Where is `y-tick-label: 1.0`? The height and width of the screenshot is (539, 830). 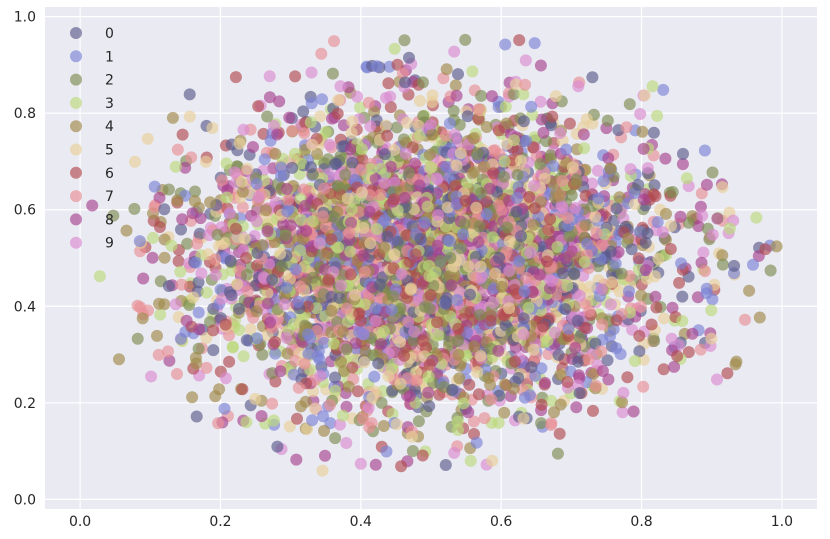
y-tick-label: 1.0 is located at coordinates (25, 18).